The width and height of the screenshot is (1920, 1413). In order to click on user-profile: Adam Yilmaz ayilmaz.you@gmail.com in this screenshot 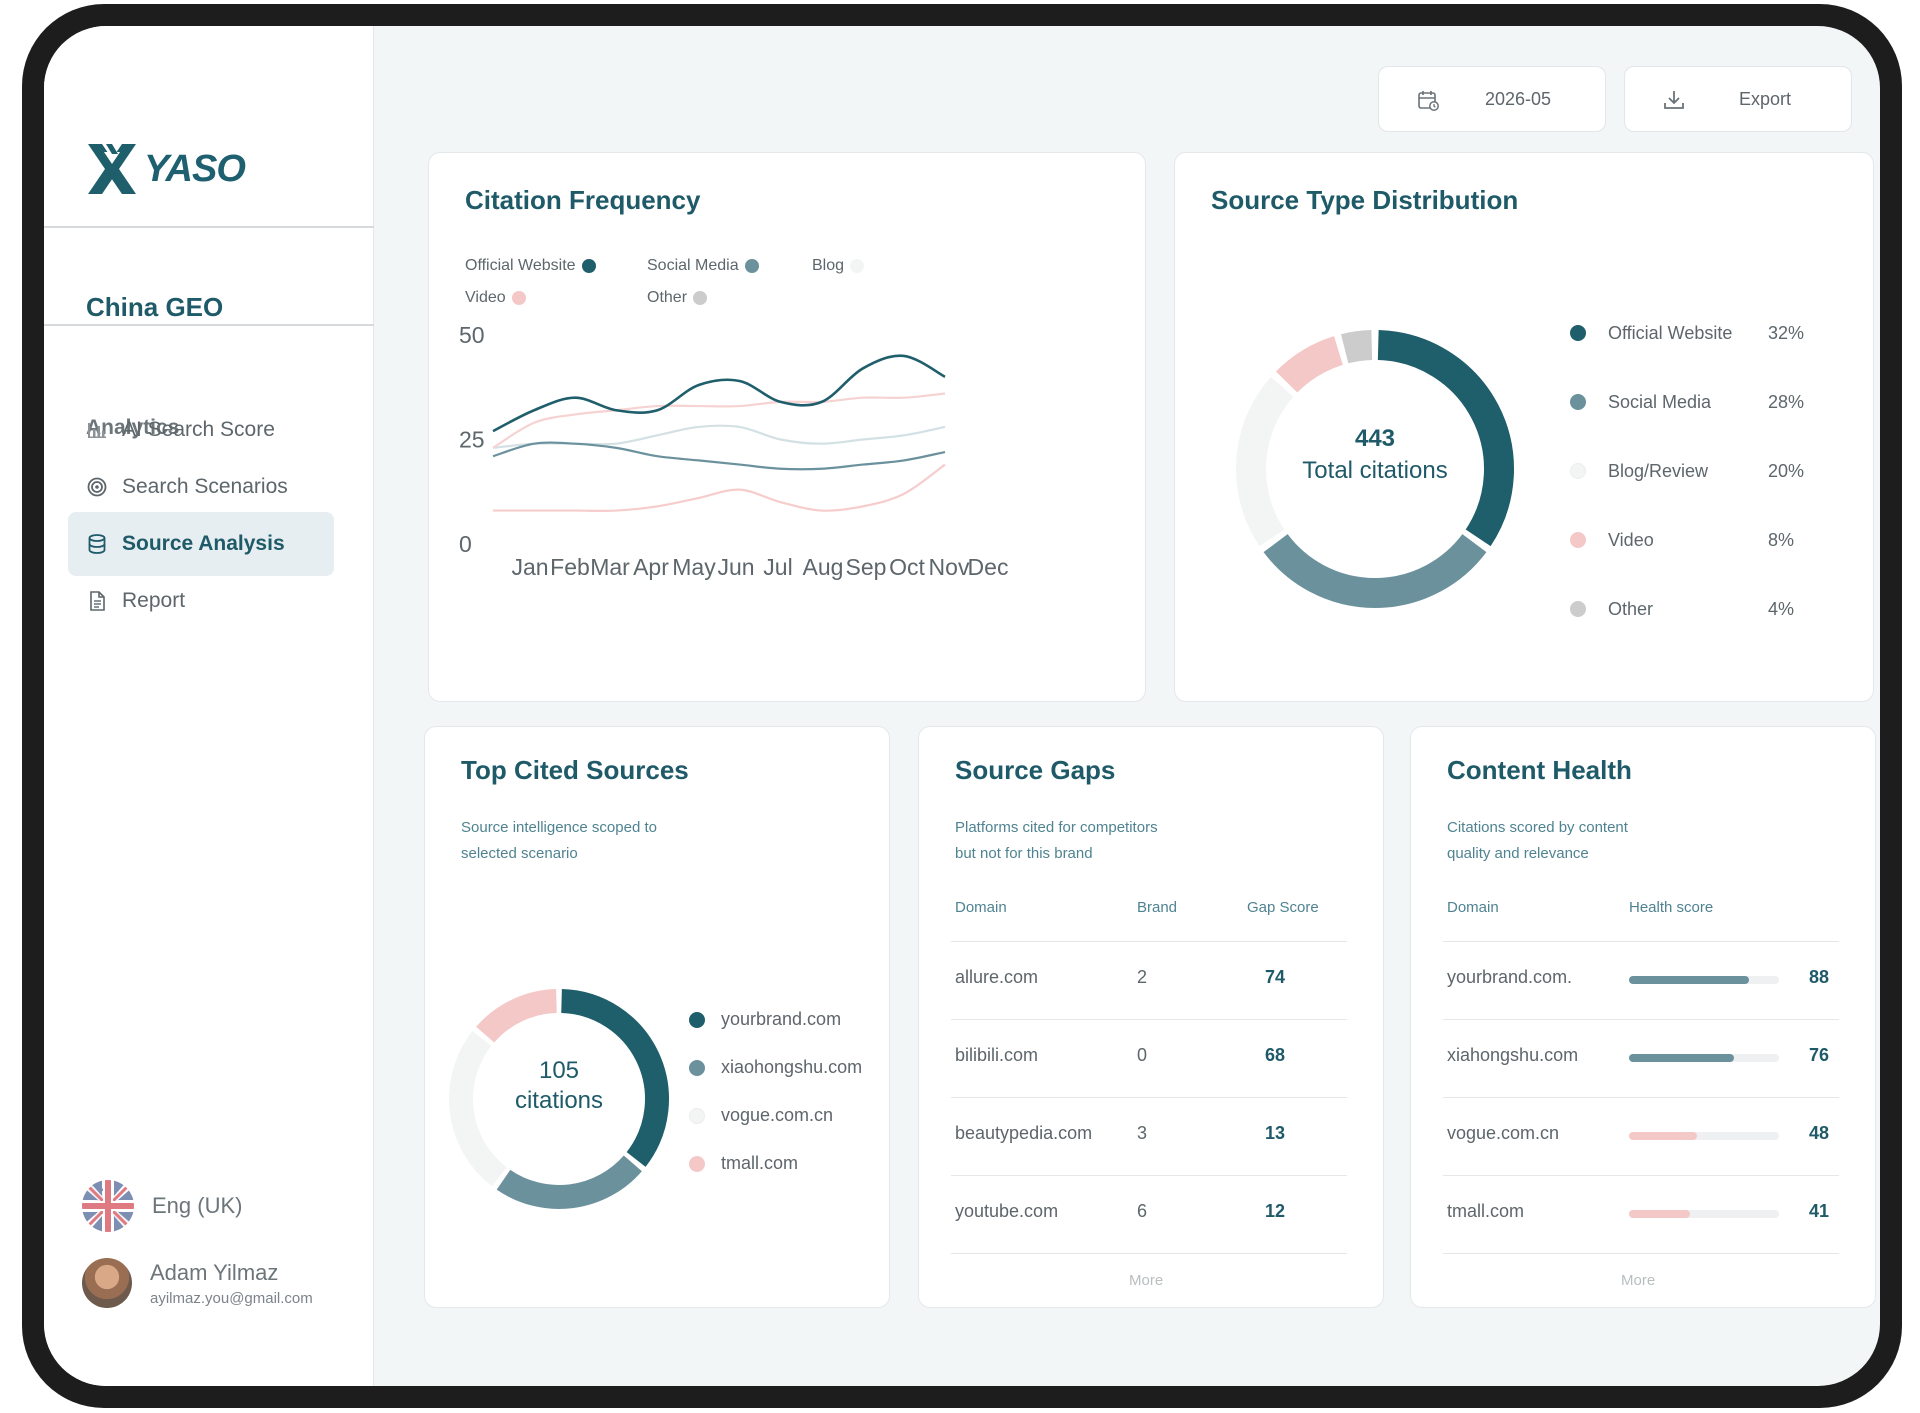, I will do `click(197, 1283)`.